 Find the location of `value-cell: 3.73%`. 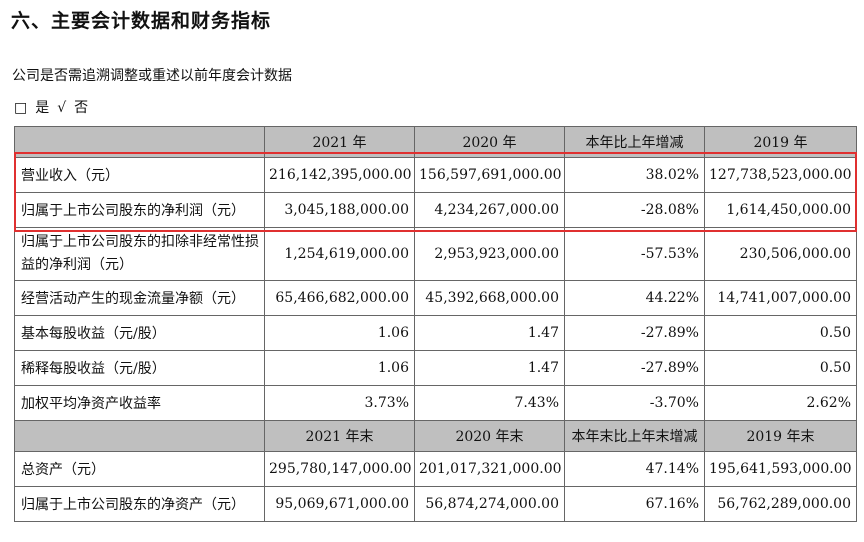

value-cell: 3.73% is located at coordinates (339, 403).